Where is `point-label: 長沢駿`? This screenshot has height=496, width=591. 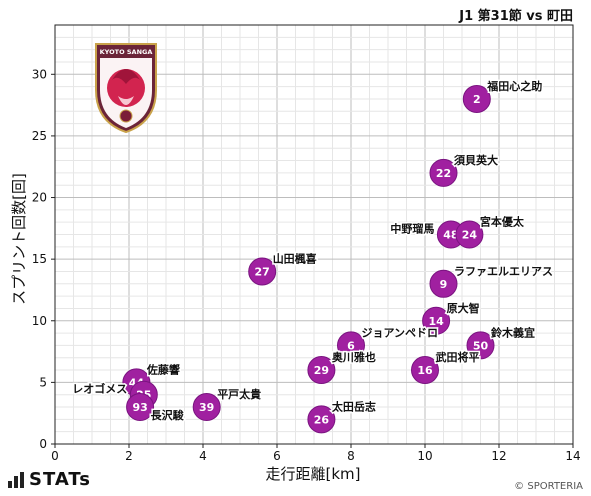 point-label: 長沢駿 is located at coordinates (168, 415).